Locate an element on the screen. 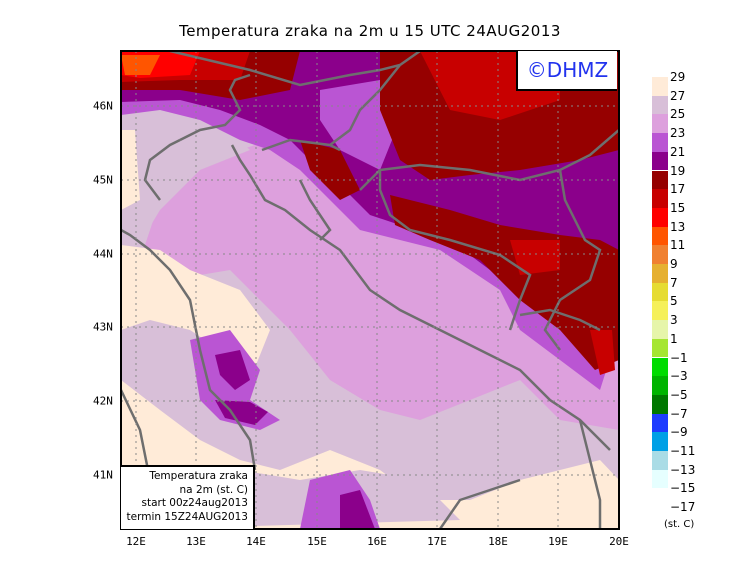 This screenshot has height=582, width=740. lon-tick-label: 19E is located at coordinates (558, 541).